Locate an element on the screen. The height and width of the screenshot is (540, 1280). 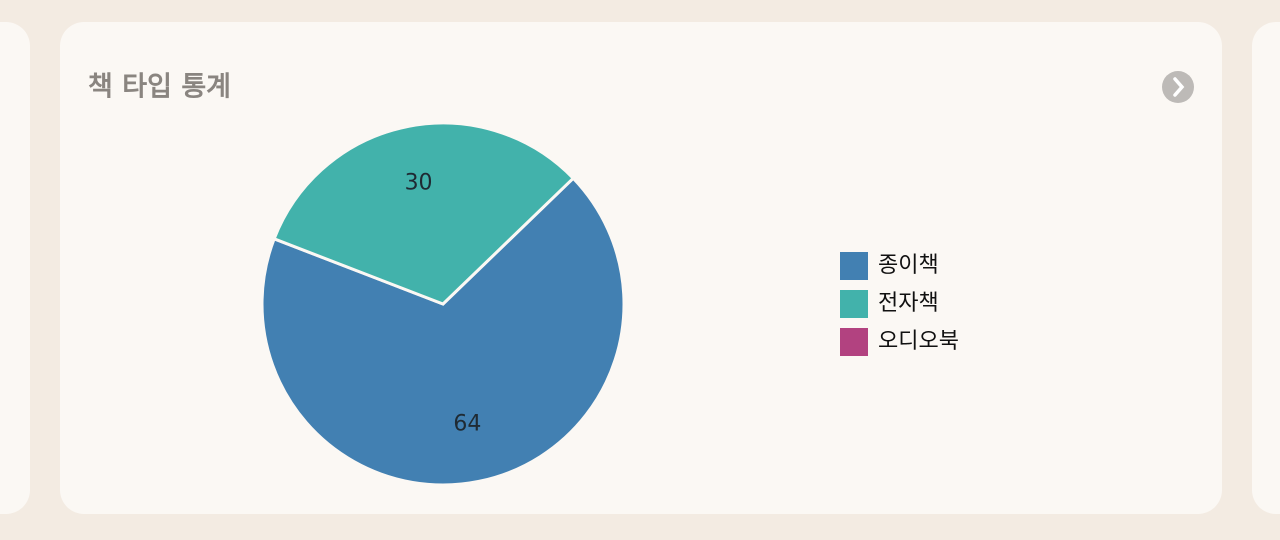
card-title: 책 타입 통계 is located at coordinates (159, 87).